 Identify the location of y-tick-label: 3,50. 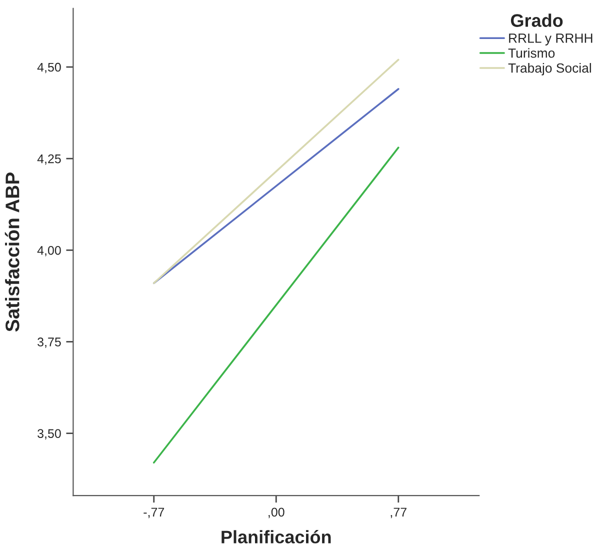
(49, 434).